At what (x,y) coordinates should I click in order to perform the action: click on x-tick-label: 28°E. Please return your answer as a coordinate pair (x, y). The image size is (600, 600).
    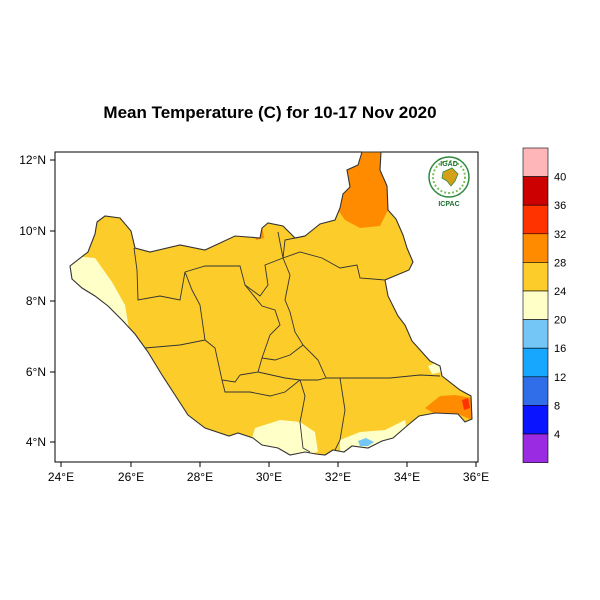
    Looking at the image, I should click on (200, 477).